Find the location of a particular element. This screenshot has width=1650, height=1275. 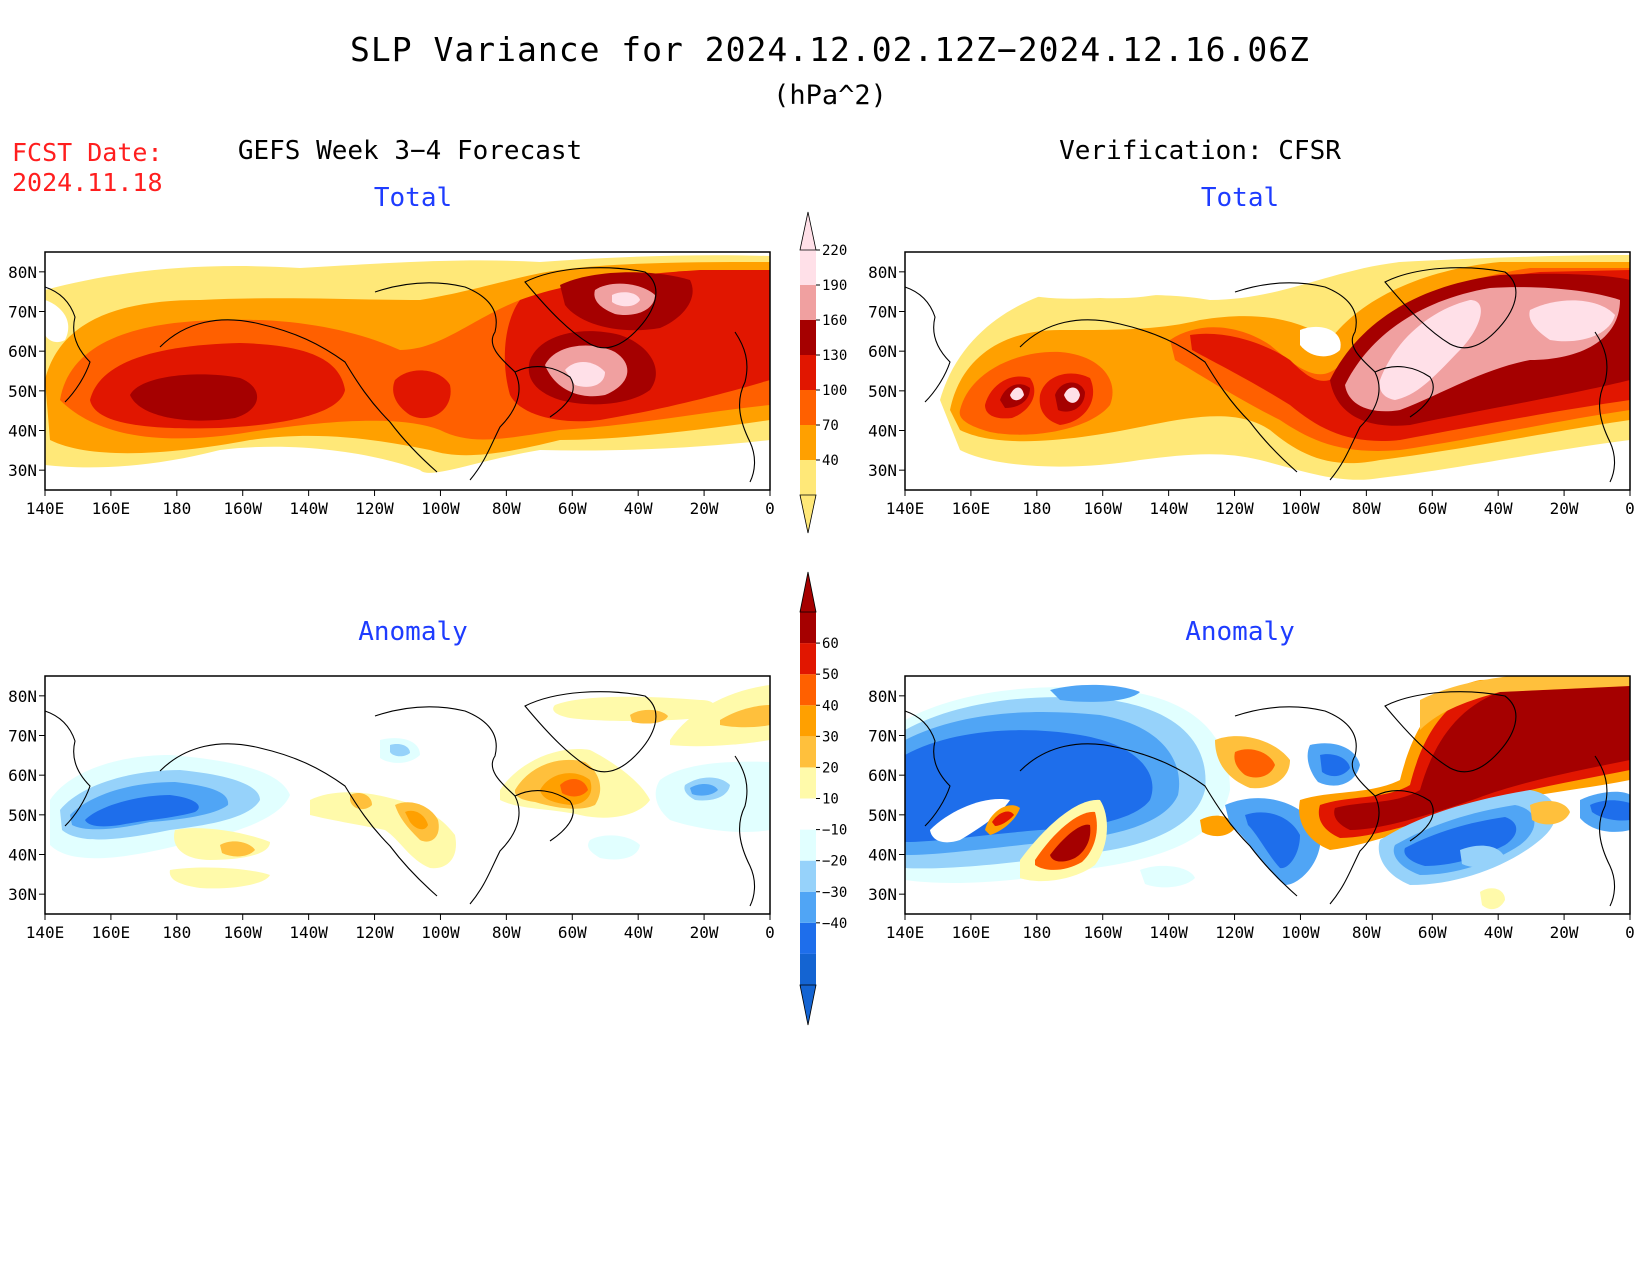

lon-label-forecast-anomaly: 80W is located at coordinates (506, 932).